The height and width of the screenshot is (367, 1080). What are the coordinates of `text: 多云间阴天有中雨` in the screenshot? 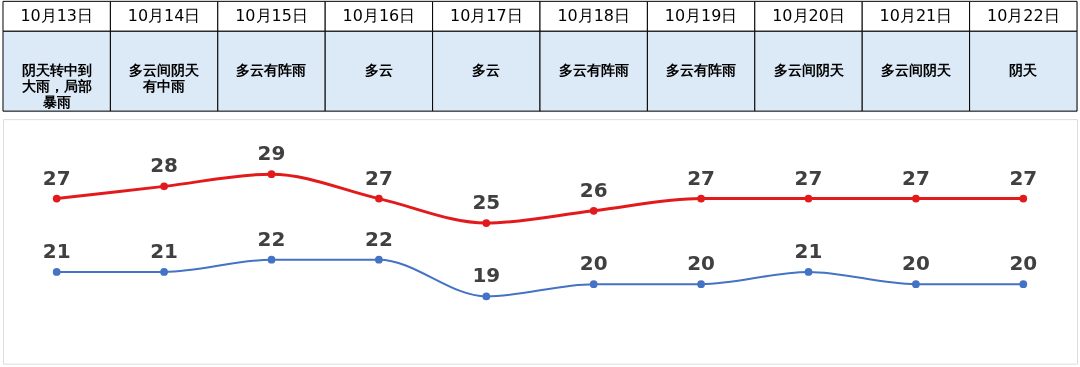 It's located at (165, 78).